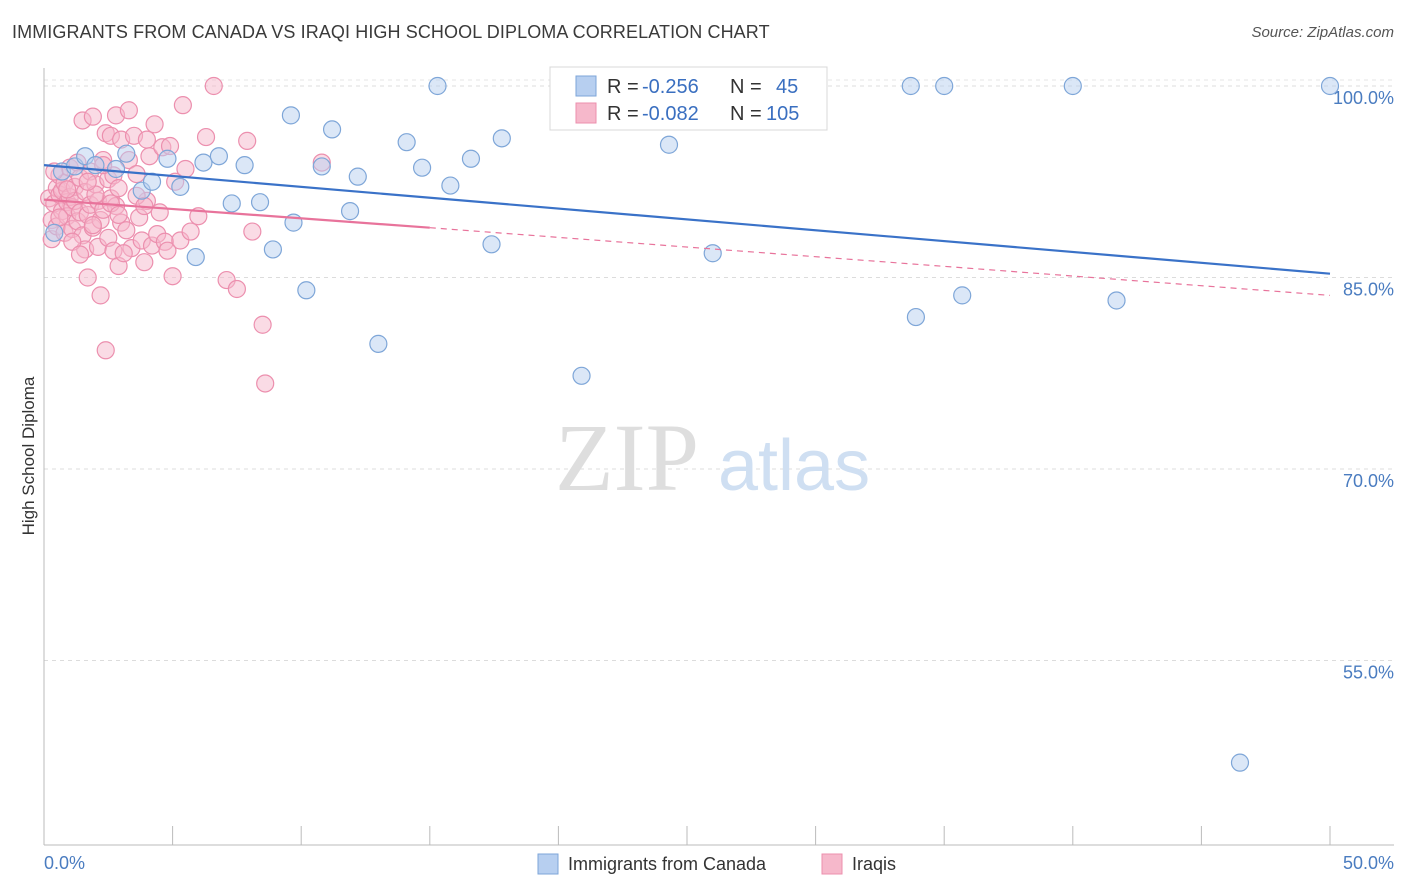  I want to click on legend-r-label-iraqis: R =, so click(623, 114).